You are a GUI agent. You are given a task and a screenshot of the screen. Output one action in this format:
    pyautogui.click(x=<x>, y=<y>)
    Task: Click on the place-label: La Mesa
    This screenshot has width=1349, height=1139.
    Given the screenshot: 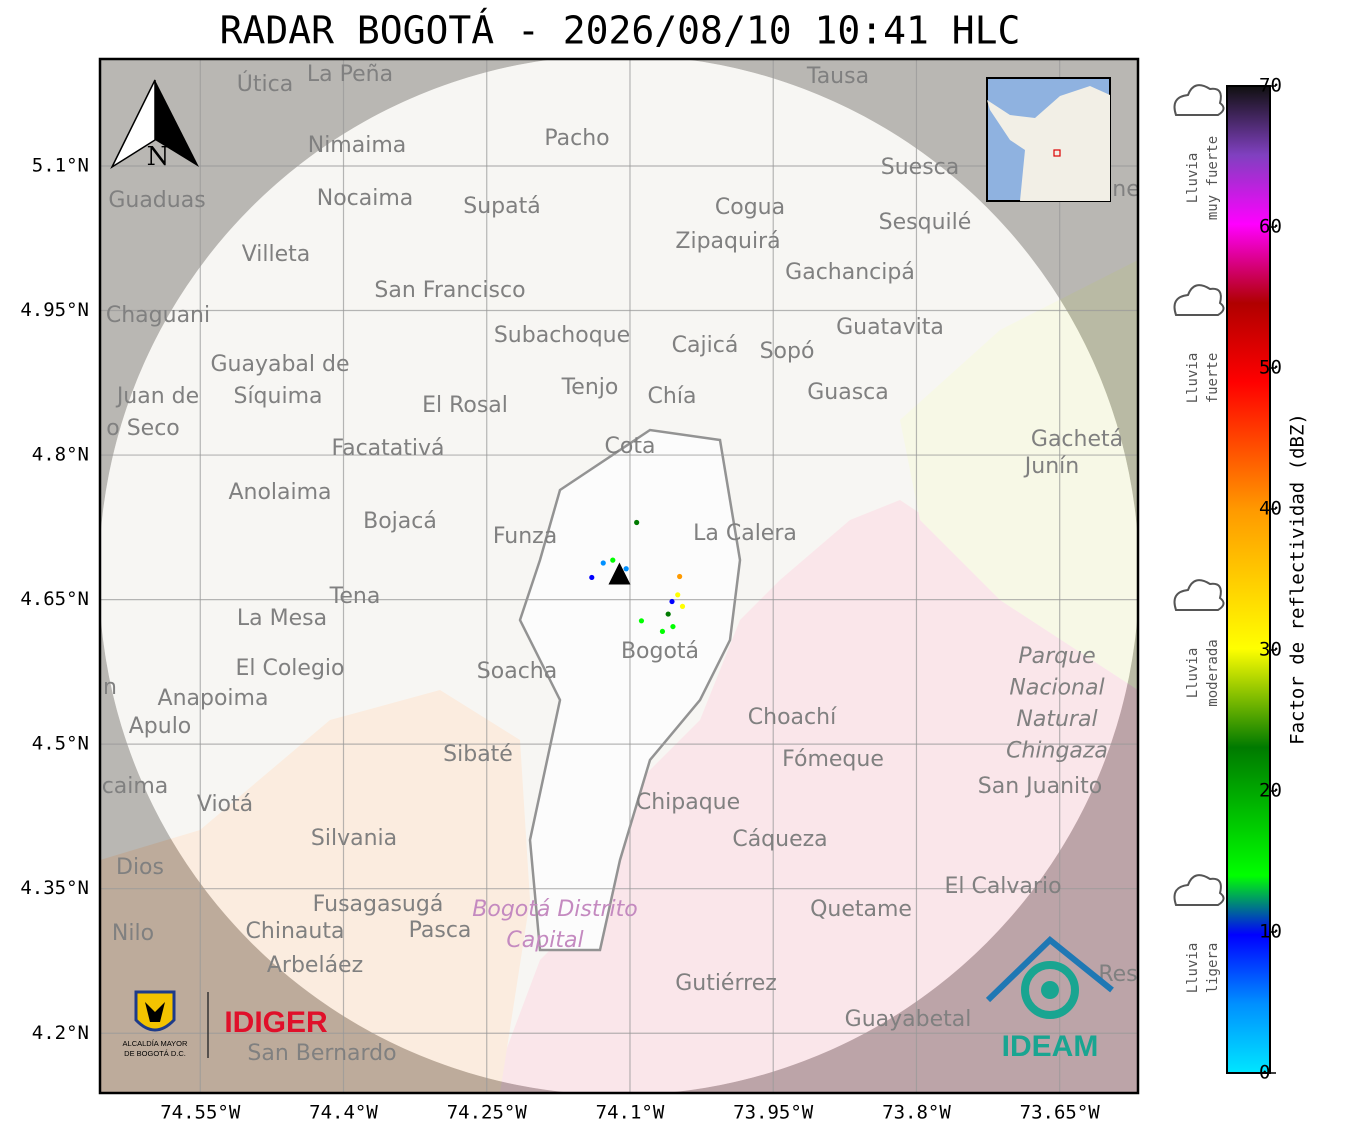 What is the action you would take?
    pyautogui.click(x=282, y=618)
    